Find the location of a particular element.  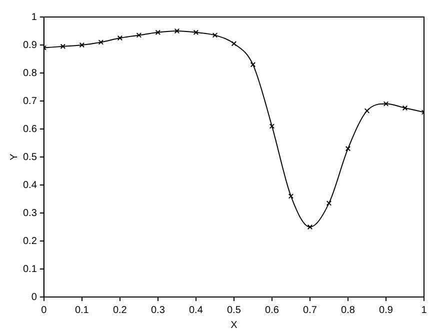

y-tick-label: 0 is located at coordinates (34, 297).